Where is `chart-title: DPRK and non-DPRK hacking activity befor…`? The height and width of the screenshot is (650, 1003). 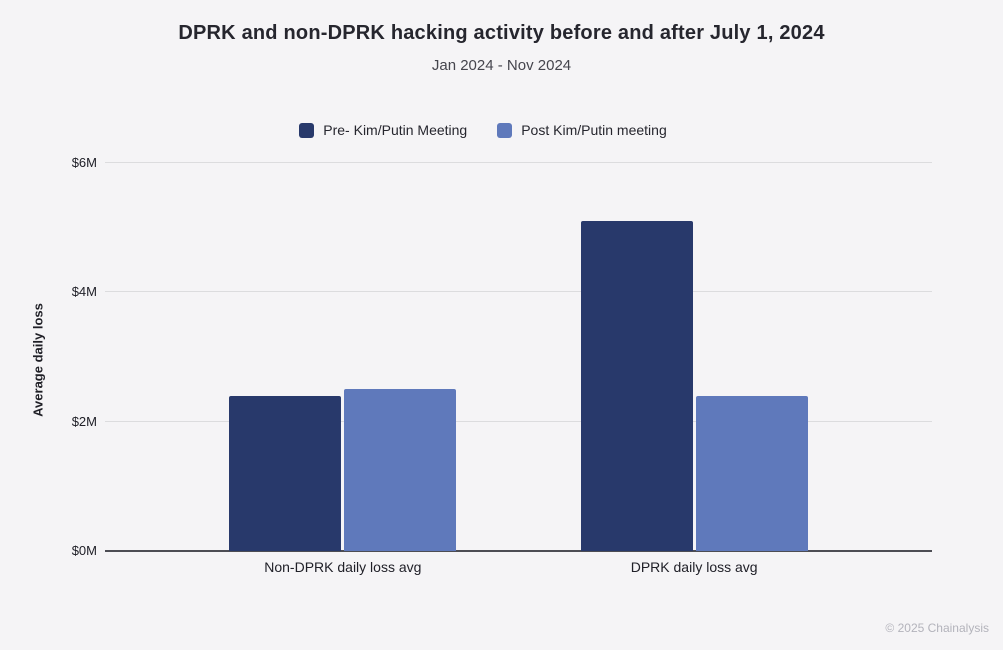
chart-title: DPRK and non-DPRK hacking activity befor… is located at coordinates (501, 33).